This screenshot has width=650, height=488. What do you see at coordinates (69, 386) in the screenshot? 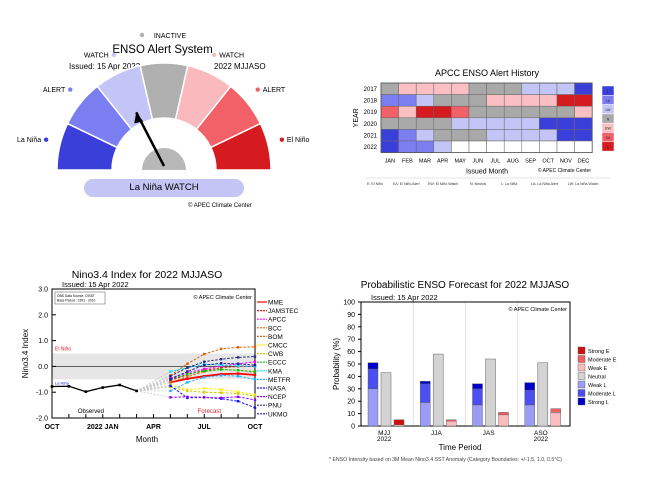
I see `nino-observed-point` at bounding box center [69, 386].